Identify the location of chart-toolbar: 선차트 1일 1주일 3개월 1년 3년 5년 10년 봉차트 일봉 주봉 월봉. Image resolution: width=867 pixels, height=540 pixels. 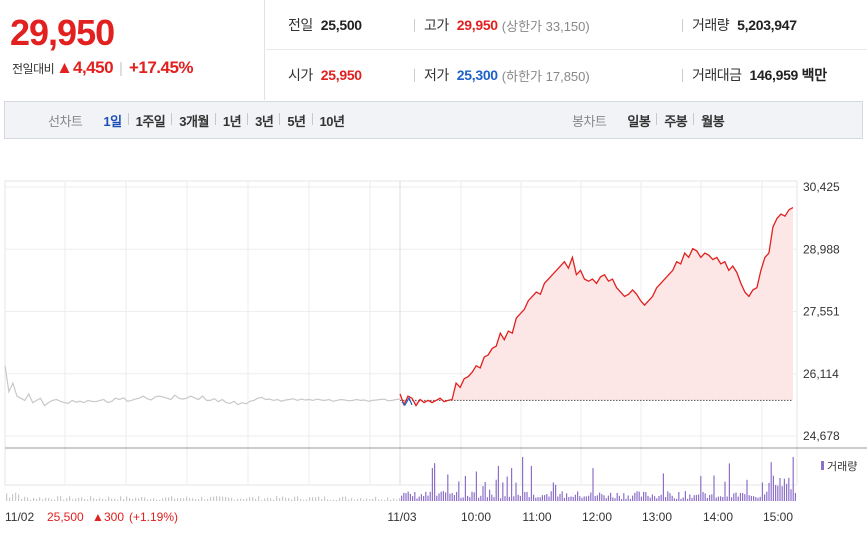
(433, 120).